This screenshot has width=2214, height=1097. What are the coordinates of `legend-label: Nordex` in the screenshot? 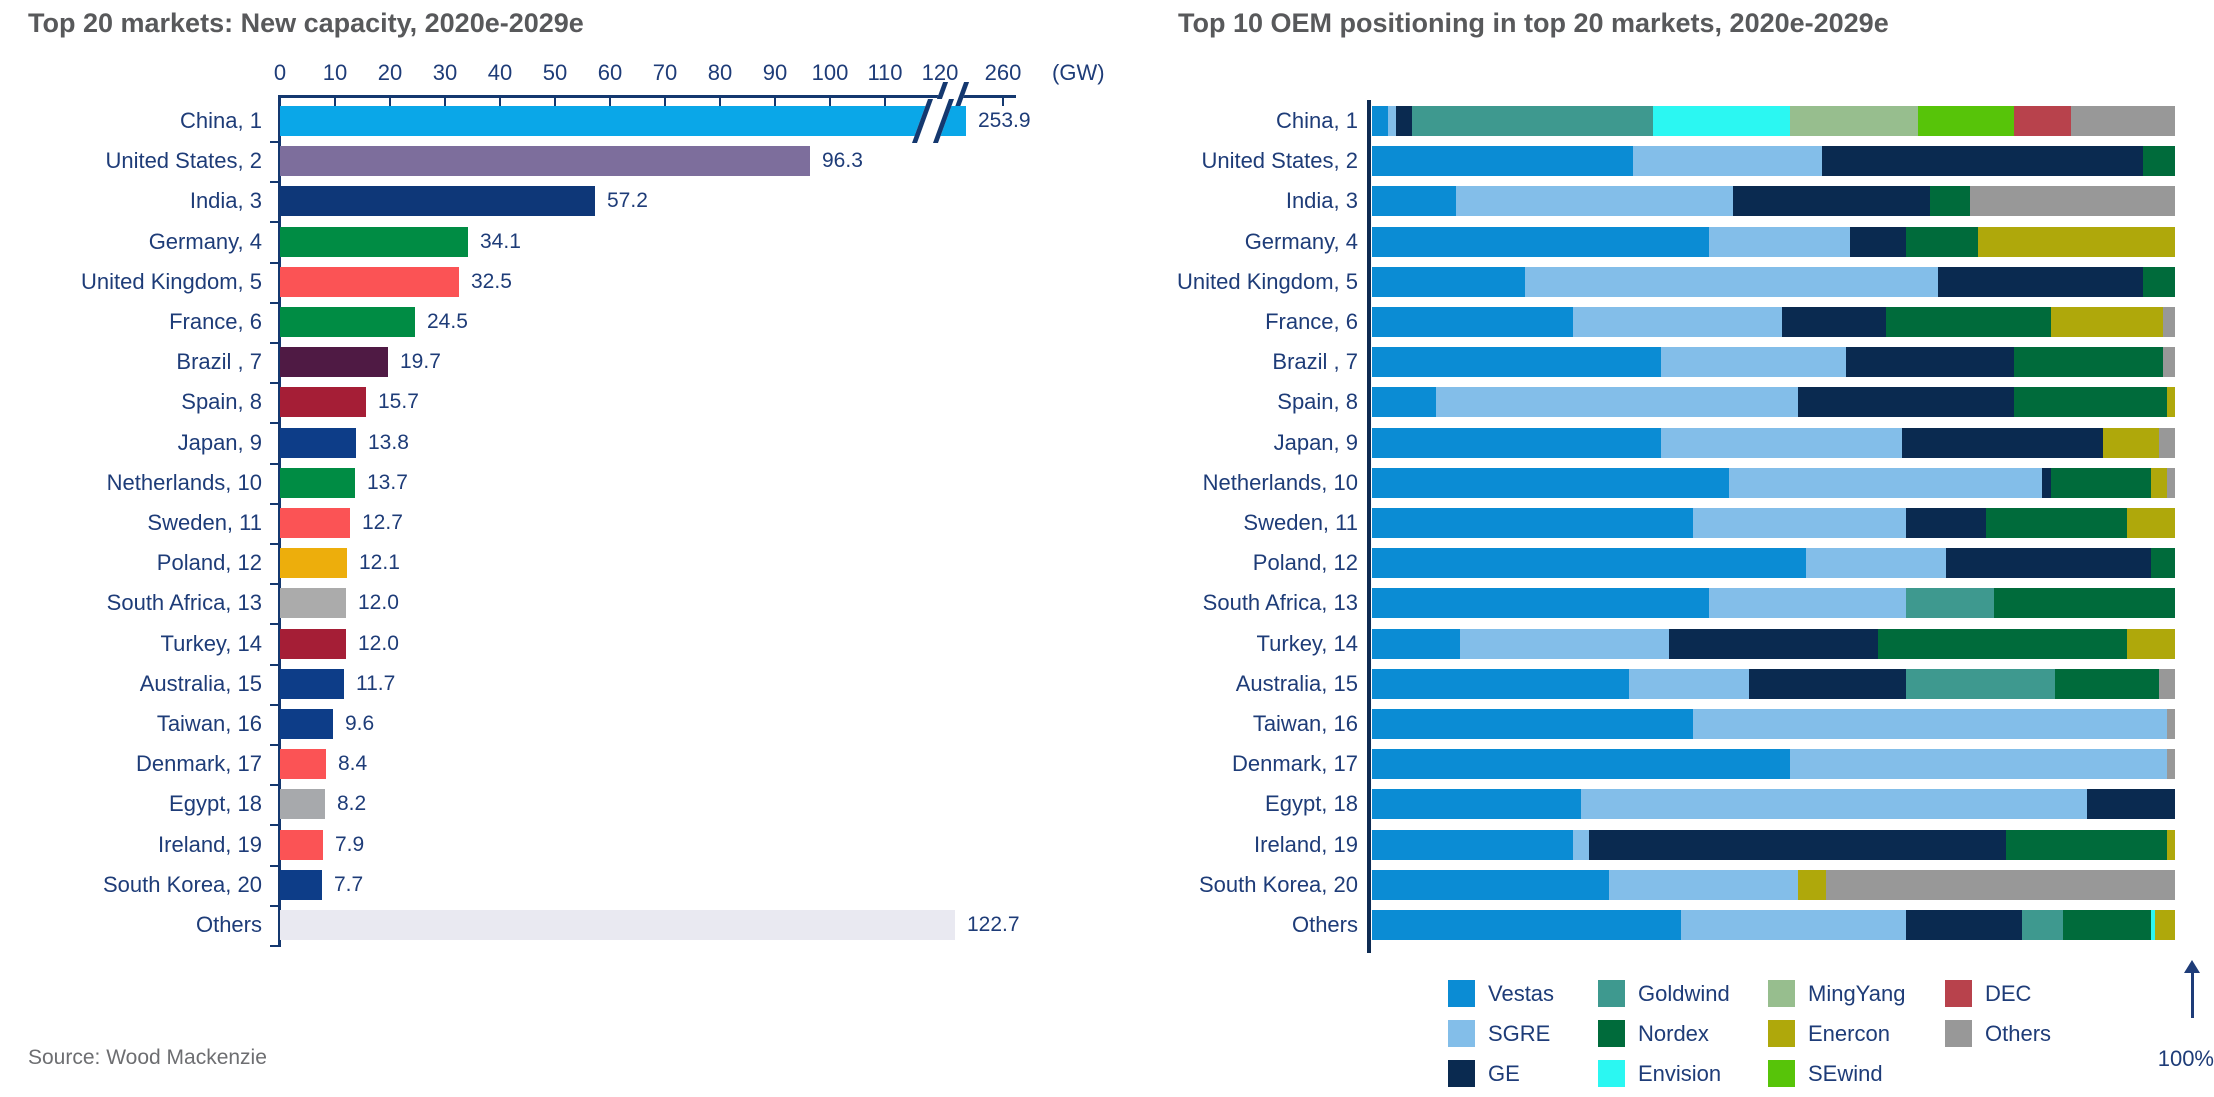 It's located at (1673, 1033).